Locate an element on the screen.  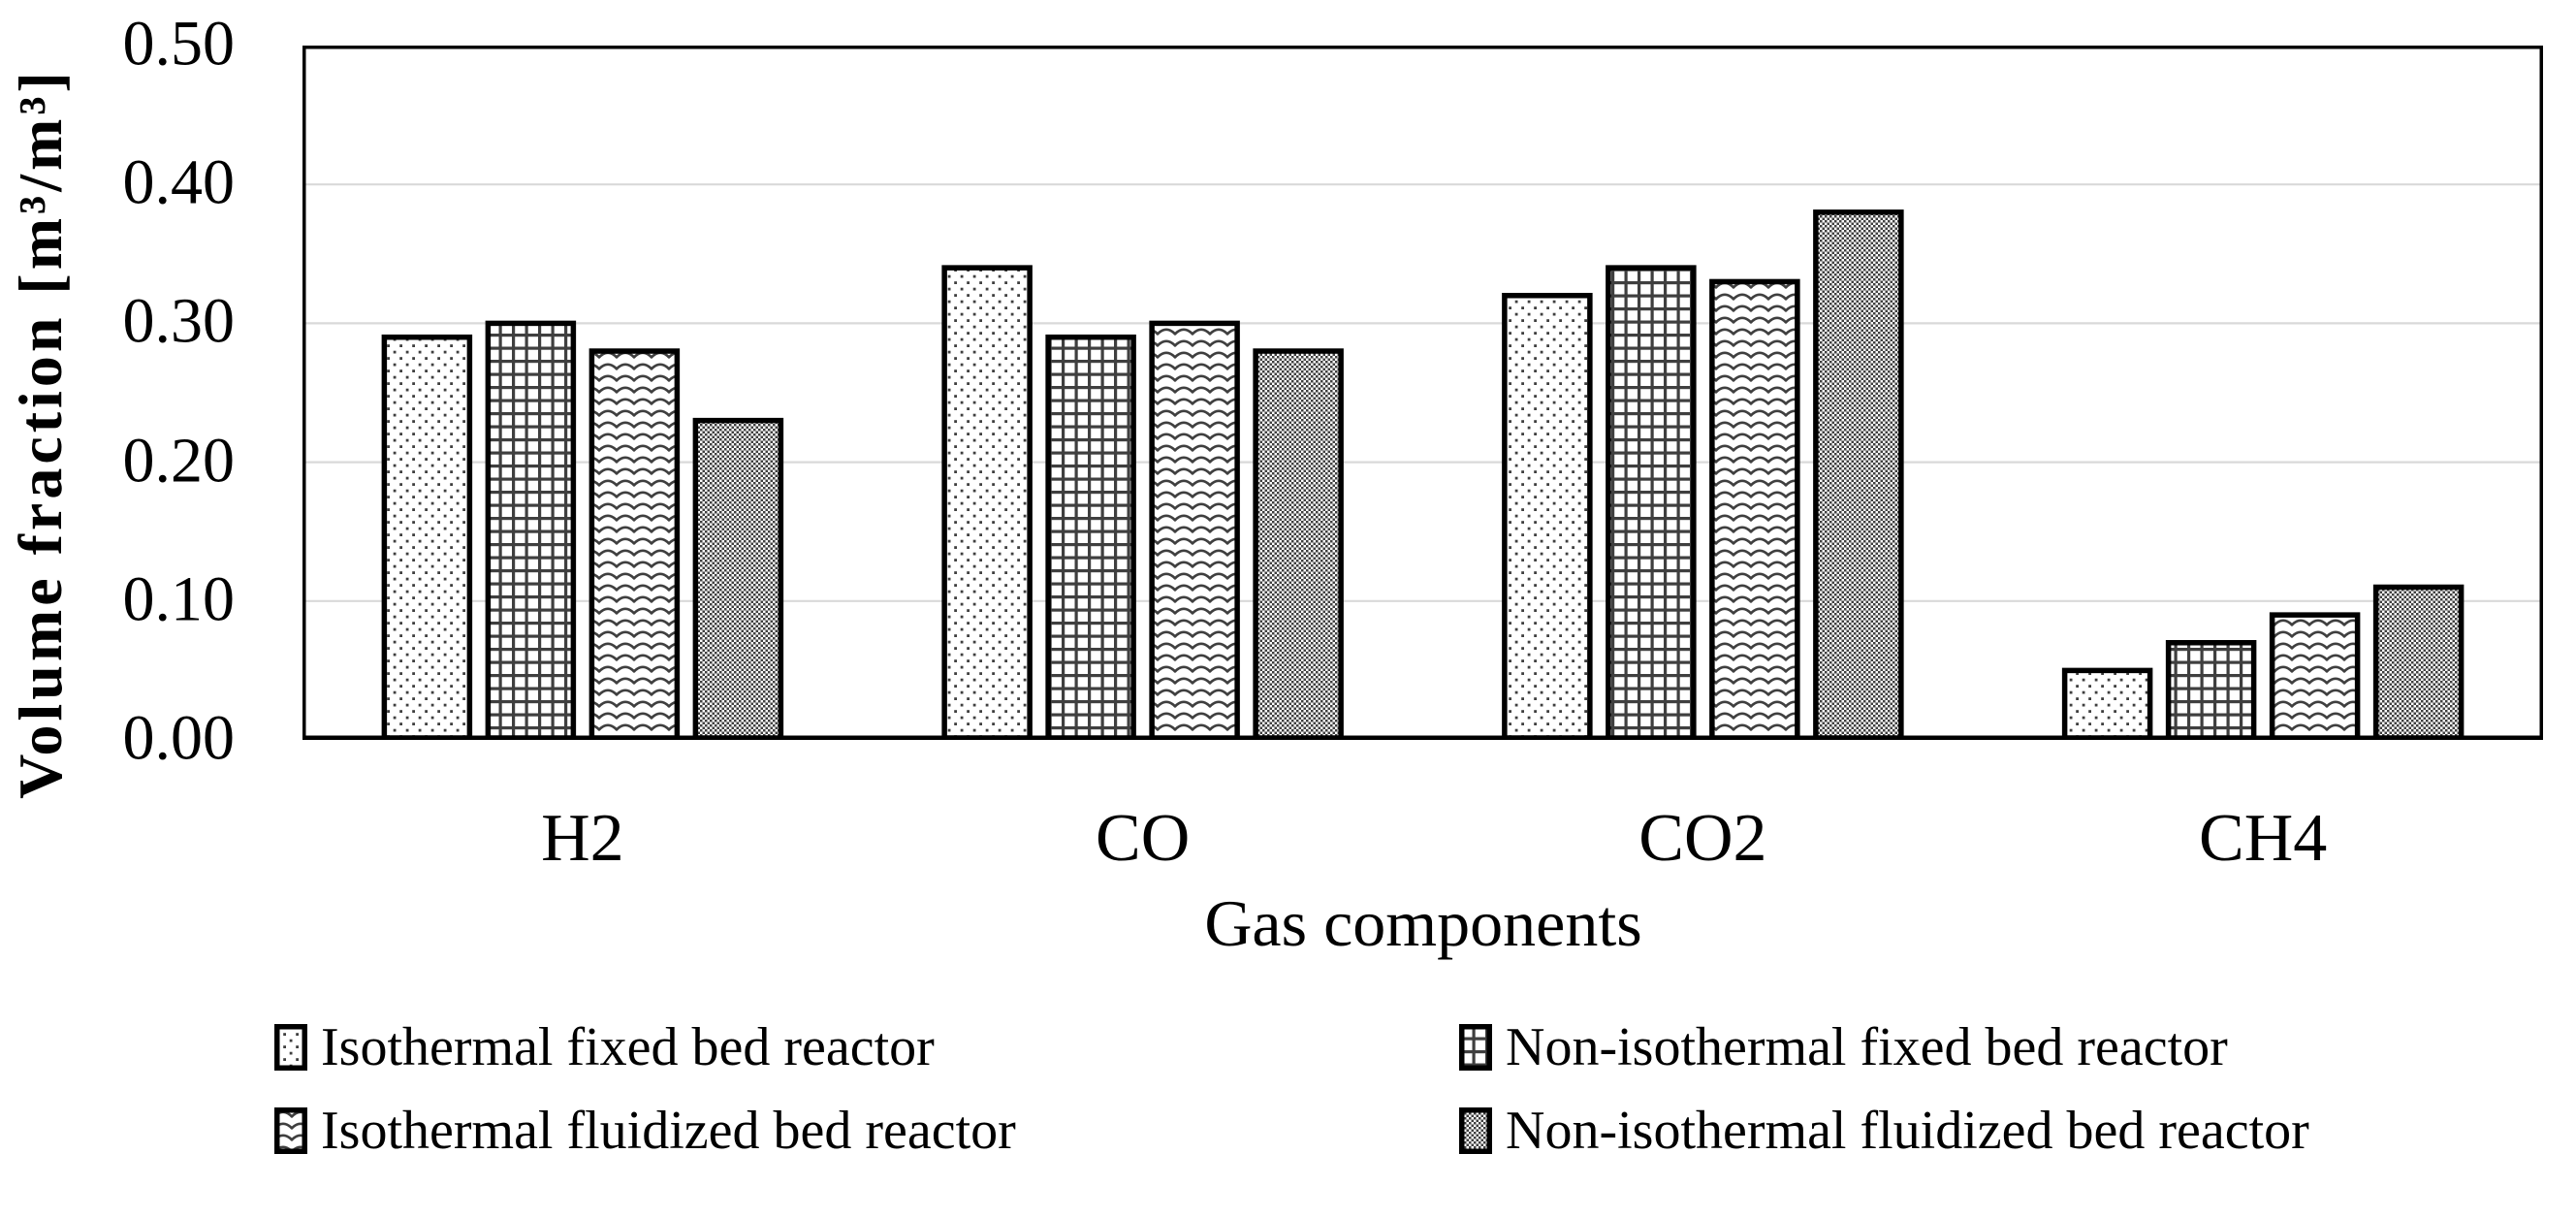
bar-CO2-series3 is located at coordinates (1755, 509).